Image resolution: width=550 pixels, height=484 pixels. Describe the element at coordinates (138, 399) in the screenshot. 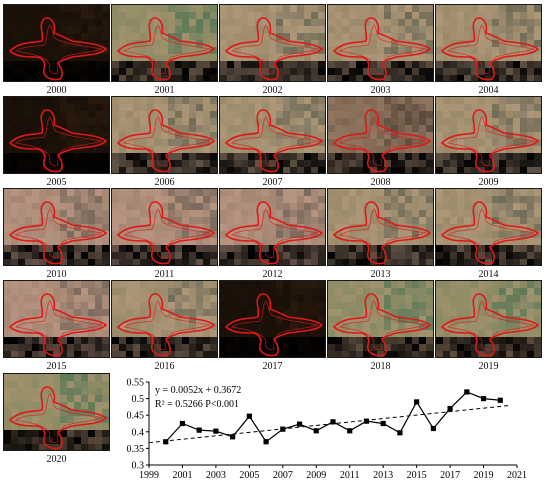

I see `y-tick-label: 0.5` at that location.